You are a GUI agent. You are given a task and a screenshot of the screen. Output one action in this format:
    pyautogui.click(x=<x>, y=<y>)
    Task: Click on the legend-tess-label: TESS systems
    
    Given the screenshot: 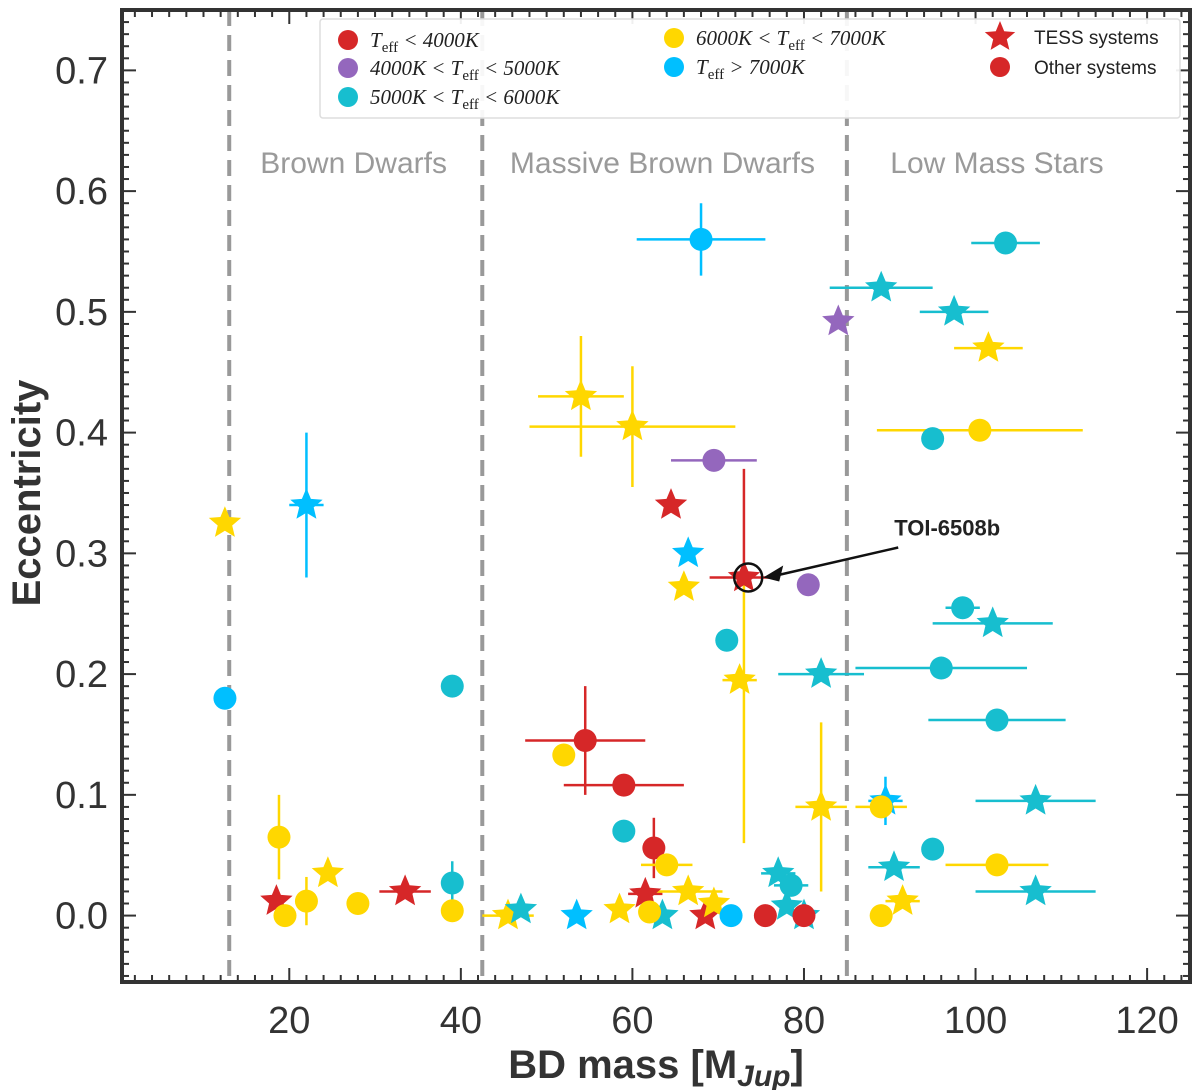 What is the action you would take?
    pyautogui.click(x=1096, y=38)
    